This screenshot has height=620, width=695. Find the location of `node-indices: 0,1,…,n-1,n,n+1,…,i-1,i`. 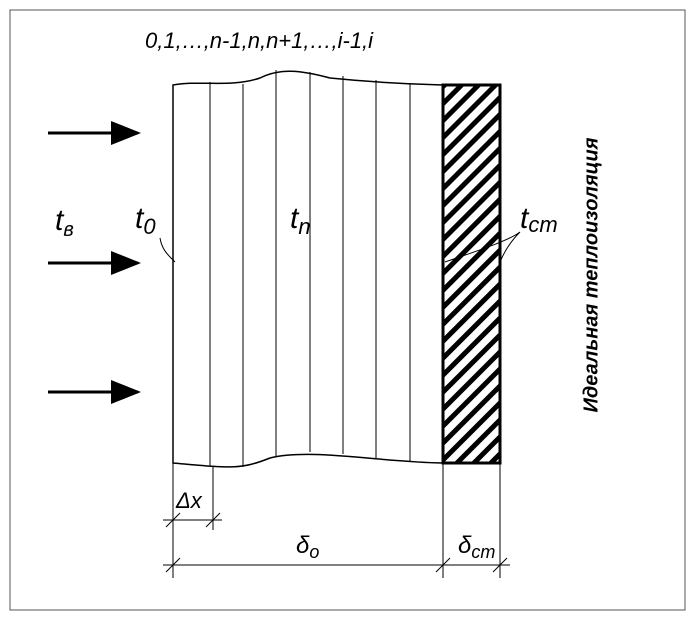

node-indices: 0,1,…,n-1,n,n+1,…,i-1,i is located at coordinates (259, 40).